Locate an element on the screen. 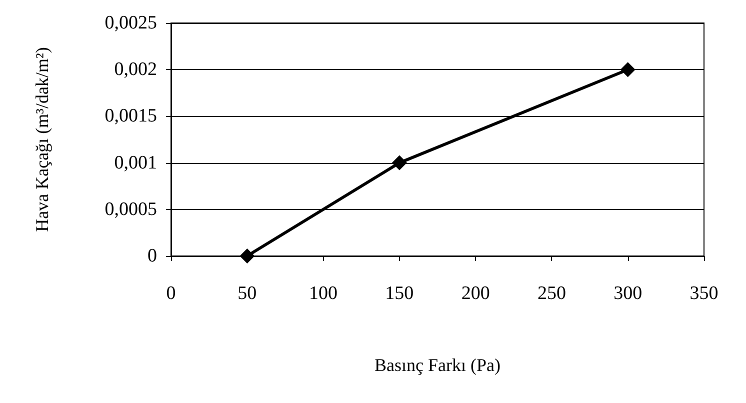 The height and width of the screenshot is (403, 746). y-tick-label: 0 is located at coordinates (152, 256).